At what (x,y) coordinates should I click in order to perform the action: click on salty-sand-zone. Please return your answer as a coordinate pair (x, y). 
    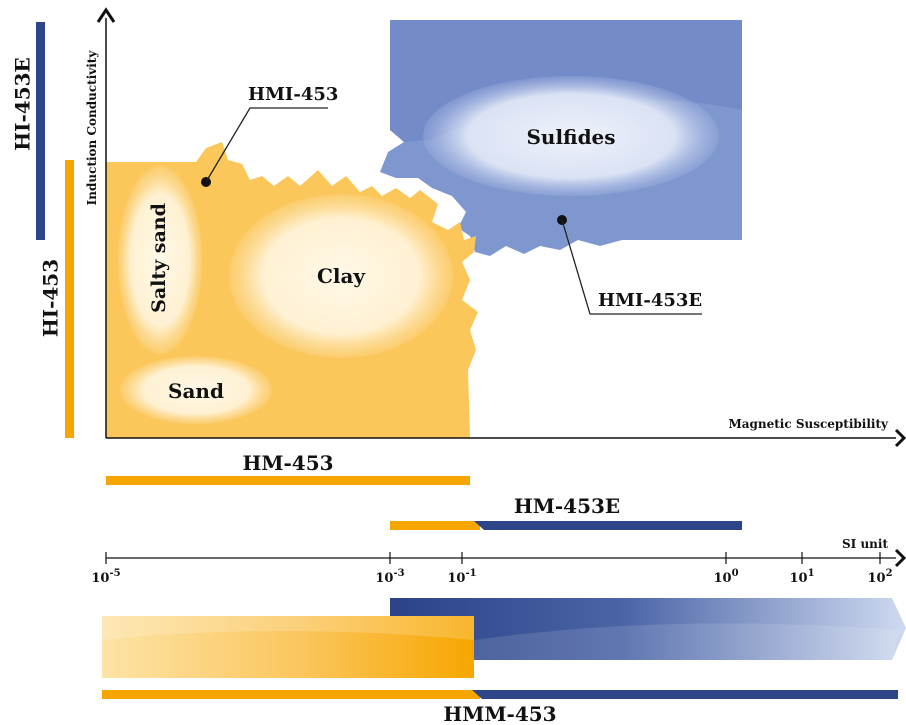
    Looking at the image, I should click on (160, 260).